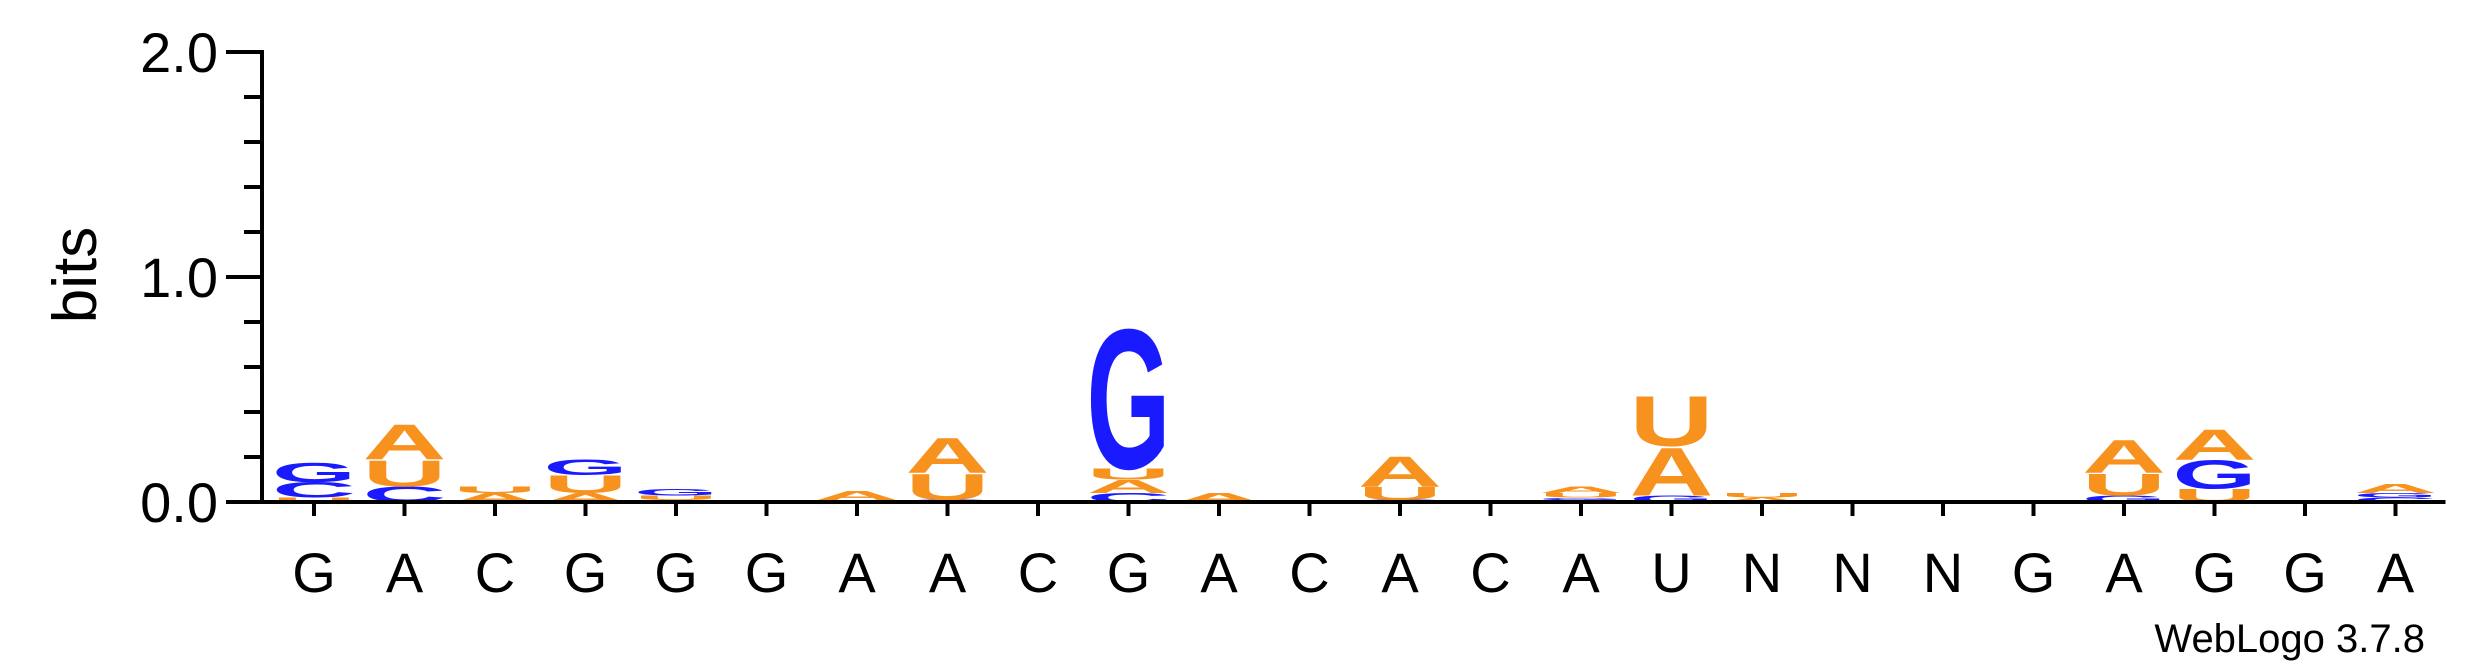 The width and height of the screenshot is (2475, 667). Describe the element at coordinates (2289, 639) in the screenshot. I see `weblogo-credit: WebLogo 3.7.8` at that location.